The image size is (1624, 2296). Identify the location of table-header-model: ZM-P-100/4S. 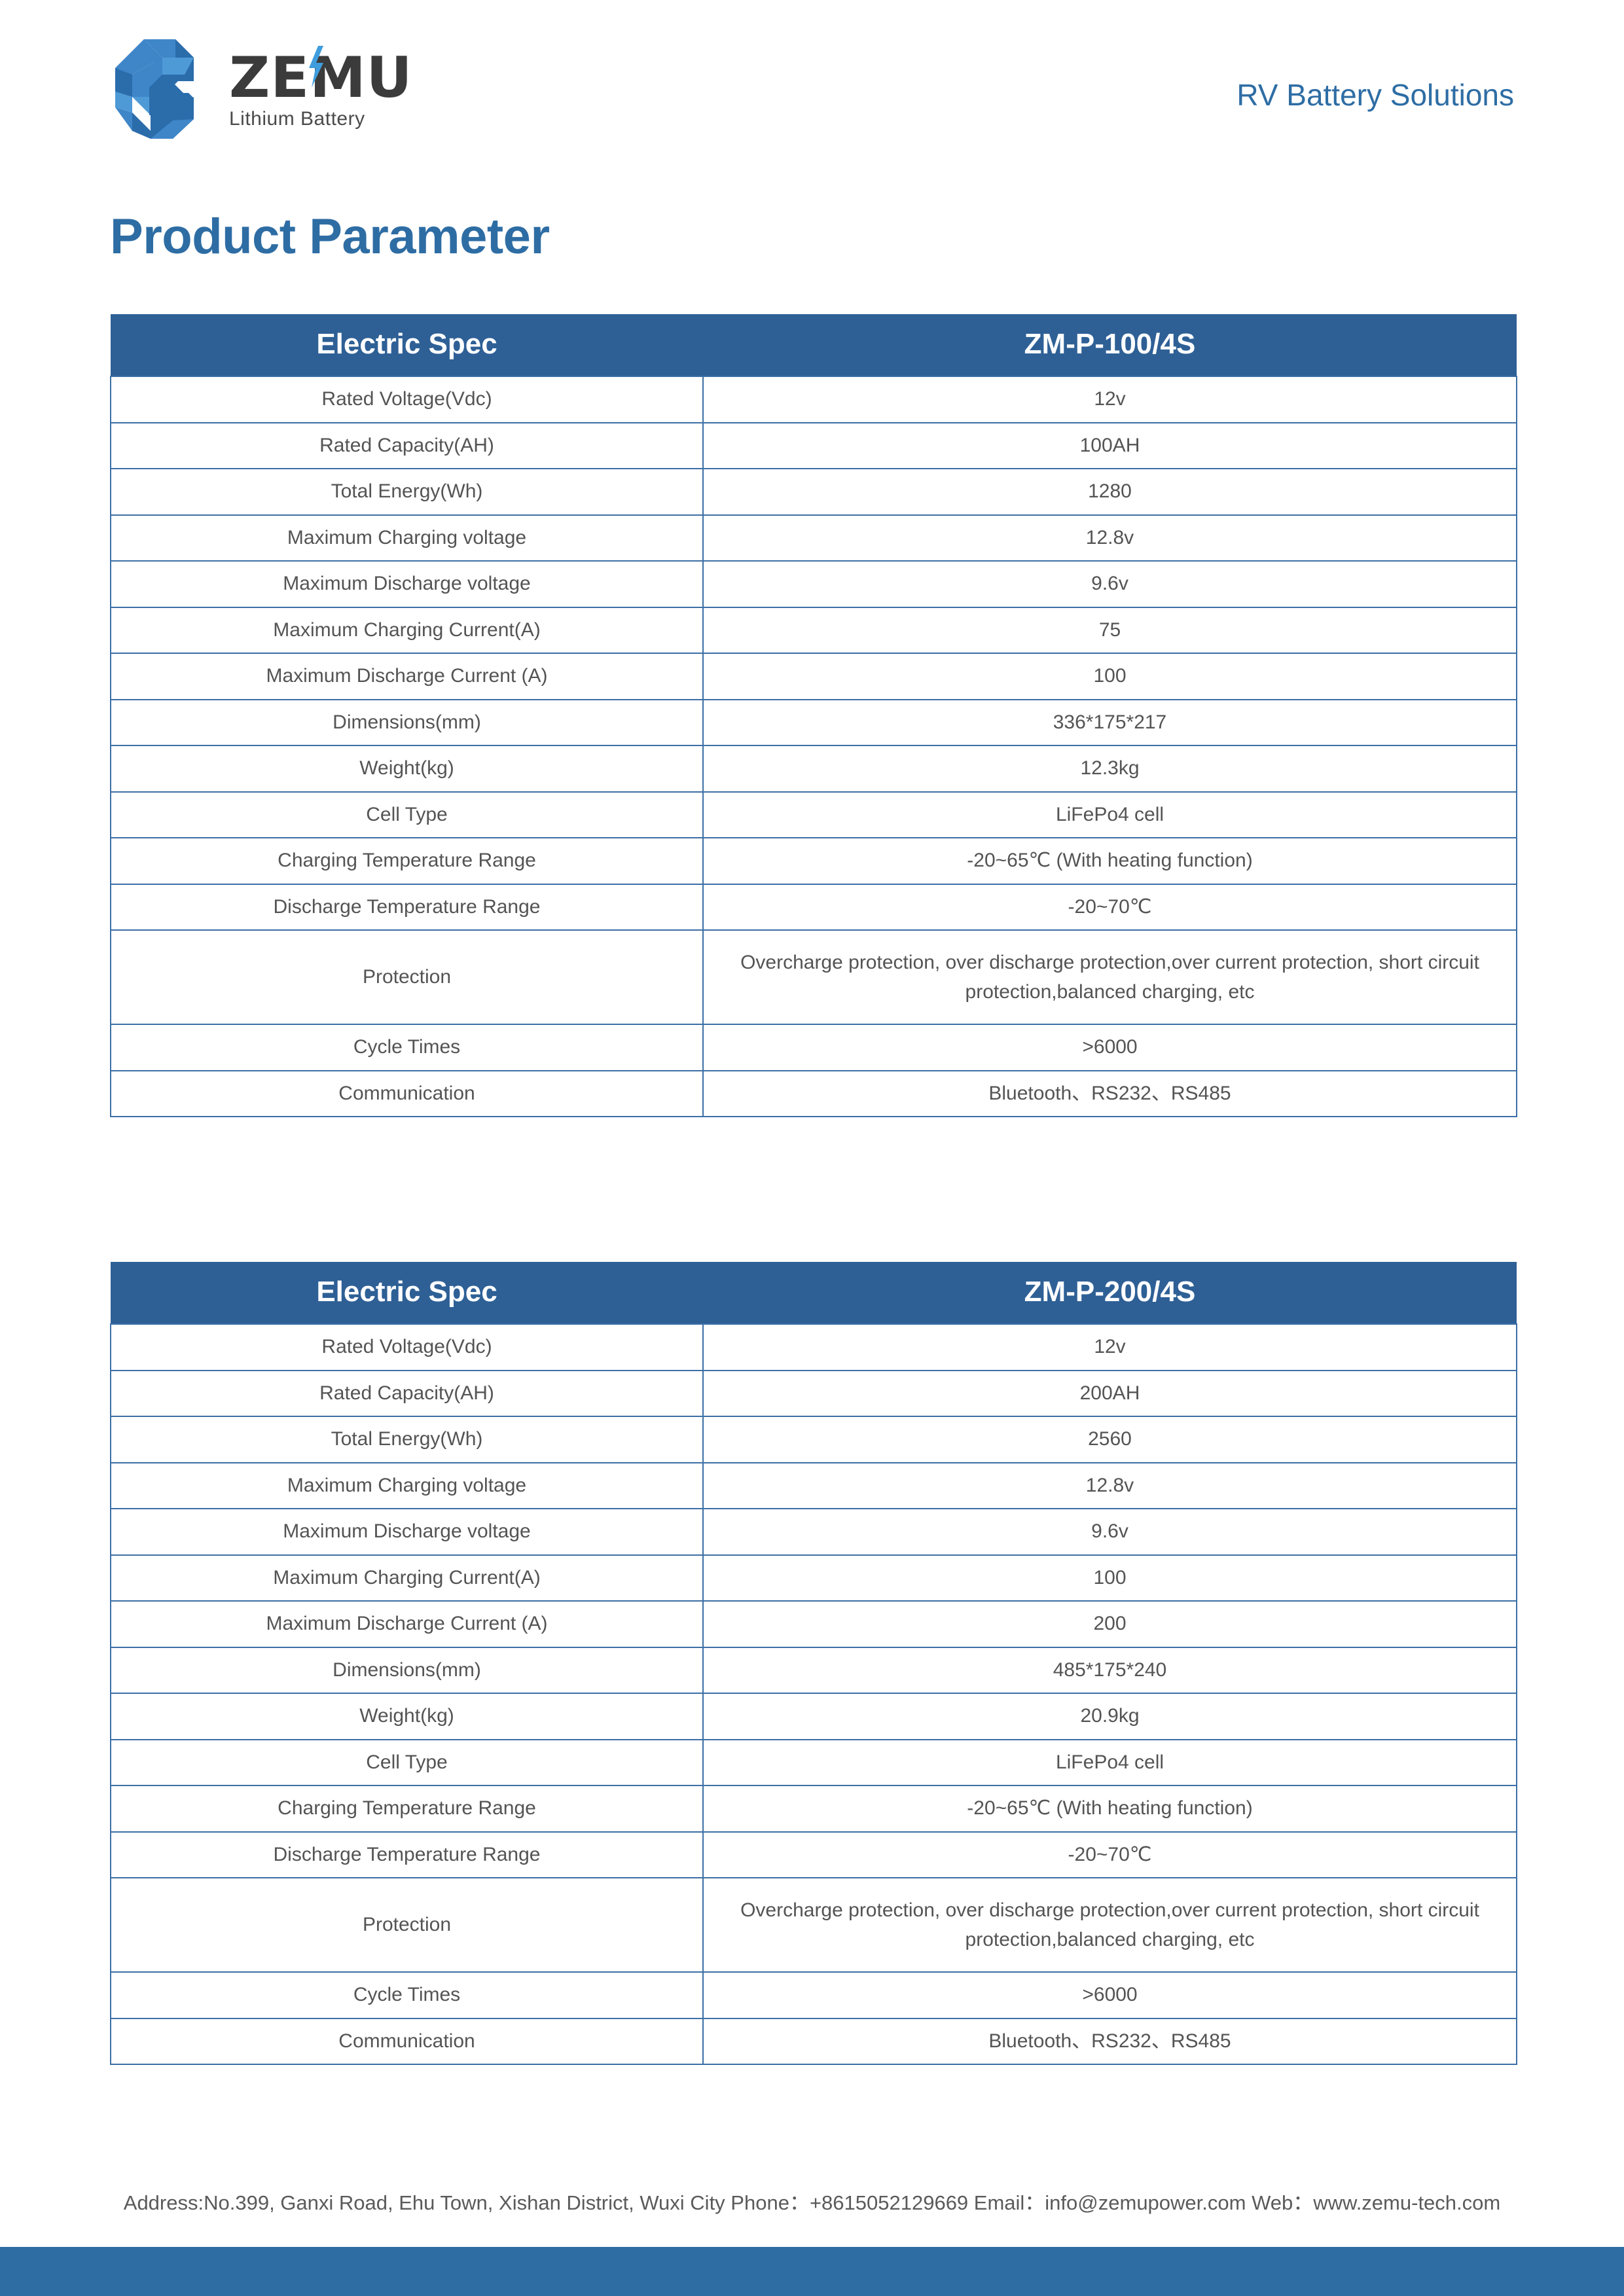
(1110, 345).